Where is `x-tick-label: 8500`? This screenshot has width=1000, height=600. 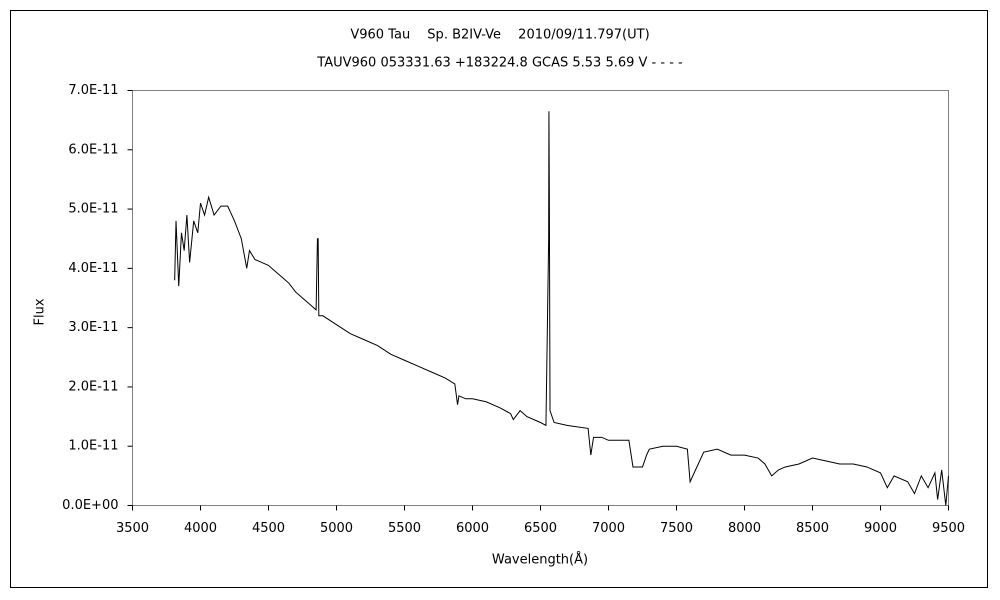
x-tick-label: 8500 is located at coordinates (812, 528).